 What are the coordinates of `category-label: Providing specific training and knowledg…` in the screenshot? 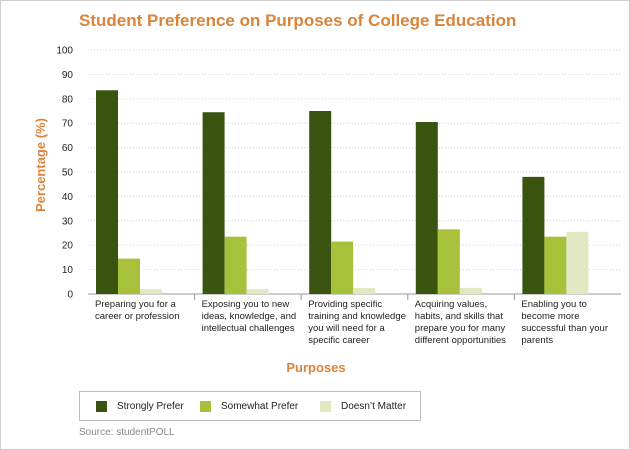 It's located at (357, 322).